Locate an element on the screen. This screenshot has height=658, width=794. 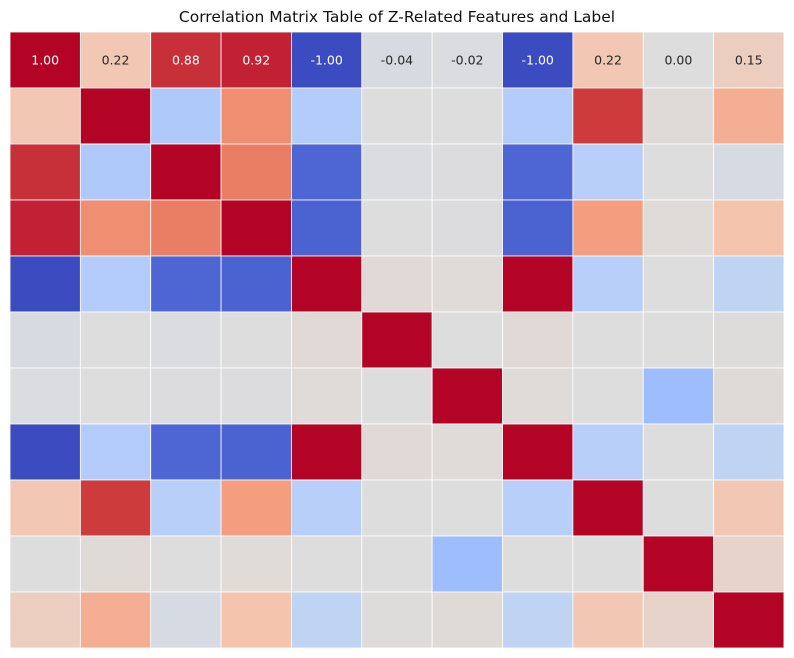
cell-value-label: 0.00 is located at coordinates (678, 60).